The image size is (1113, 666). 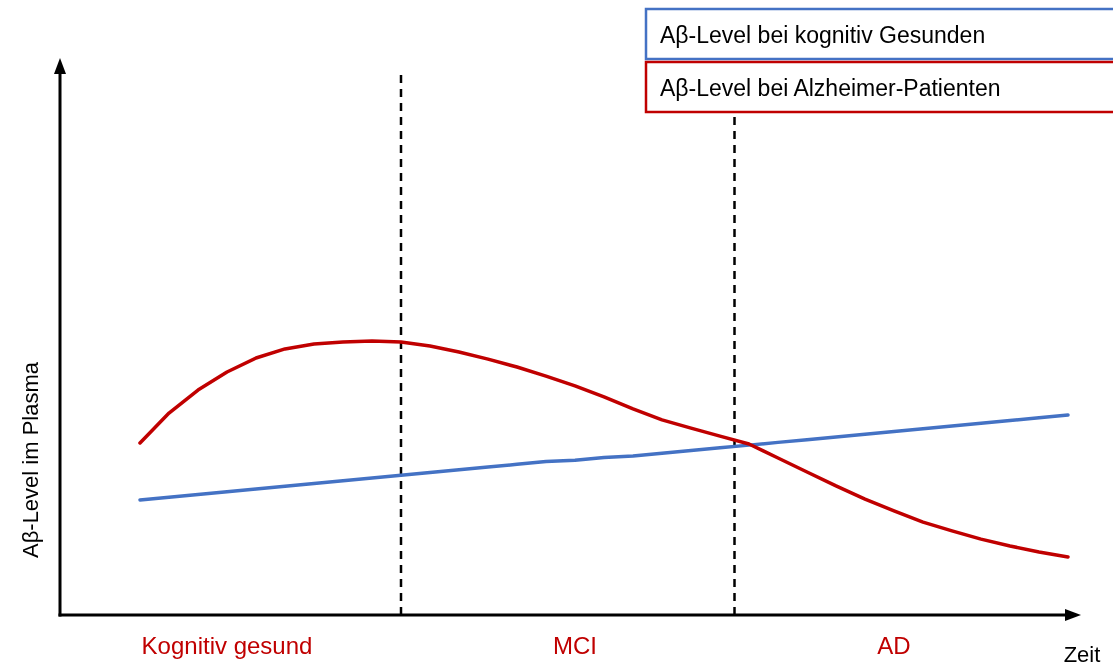 What do you see at coordinates (227, 645) in the screenshot?
I see `x-tick-label: Kognitiv gesund` at bounding box center [227, 645].